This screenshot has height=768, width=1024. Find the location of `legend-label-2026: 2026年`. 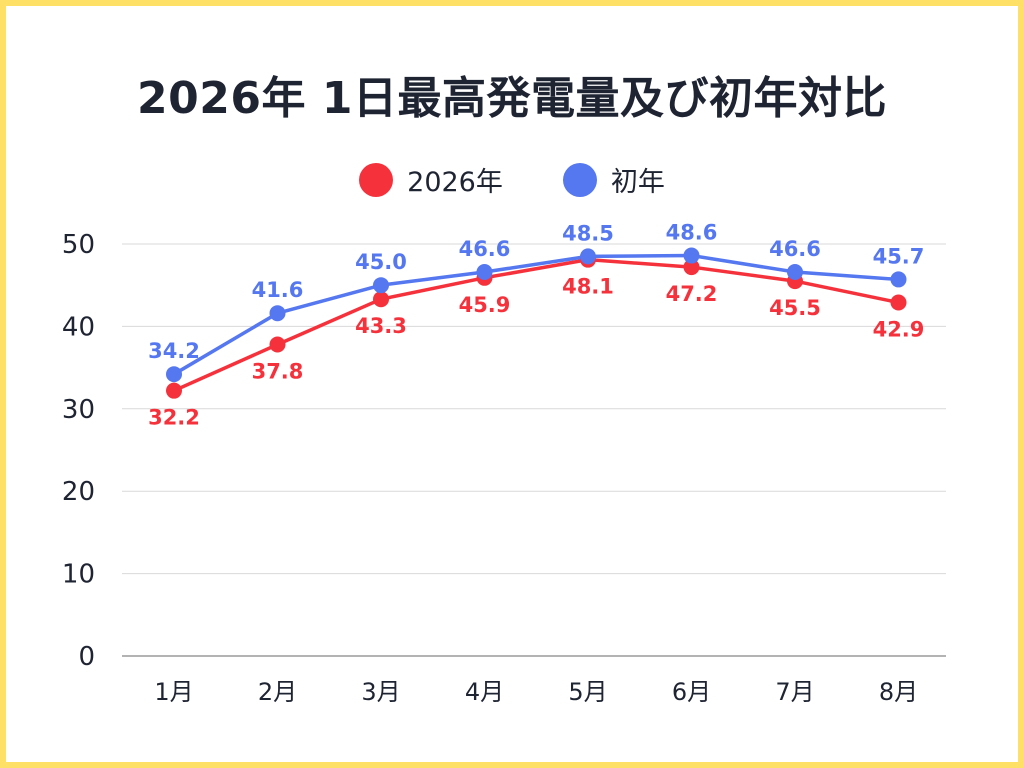

legend-label-2026: 2026年 is located at coordinates (455, 182).